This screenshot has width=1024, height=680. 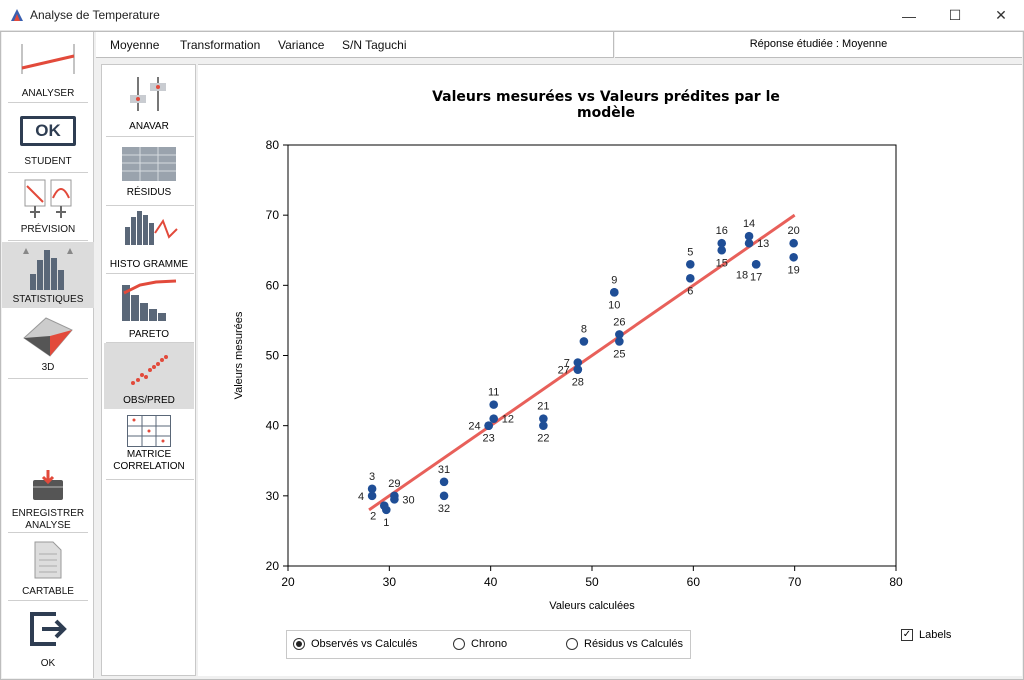 I want to click on point-label: 23, so click(x=489, y=439).